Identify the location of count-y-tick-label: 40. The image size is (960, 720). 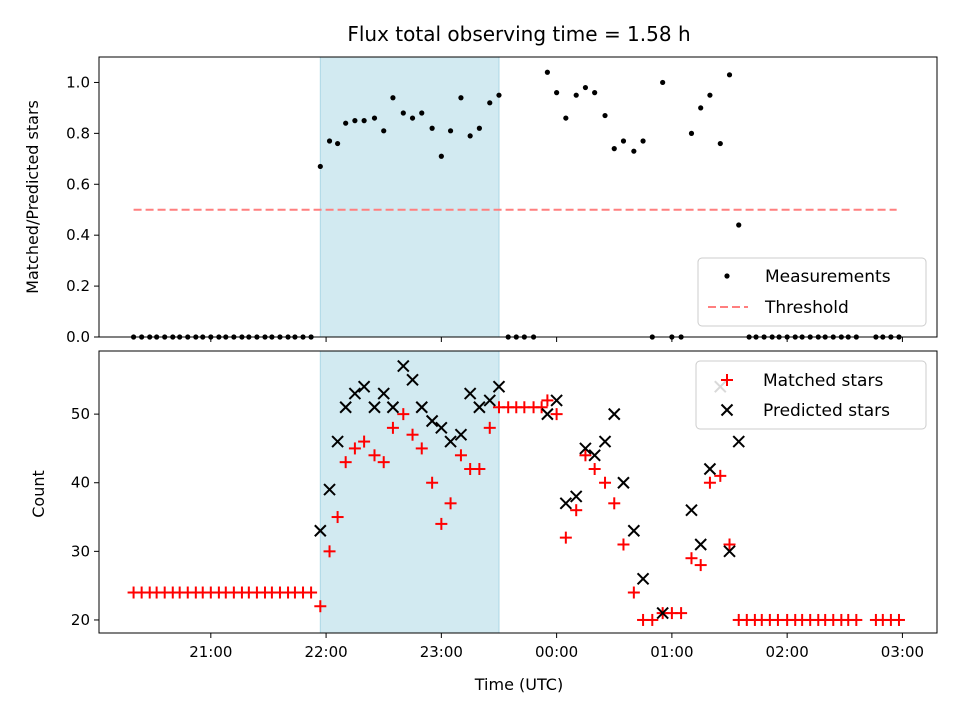
(80, 483).